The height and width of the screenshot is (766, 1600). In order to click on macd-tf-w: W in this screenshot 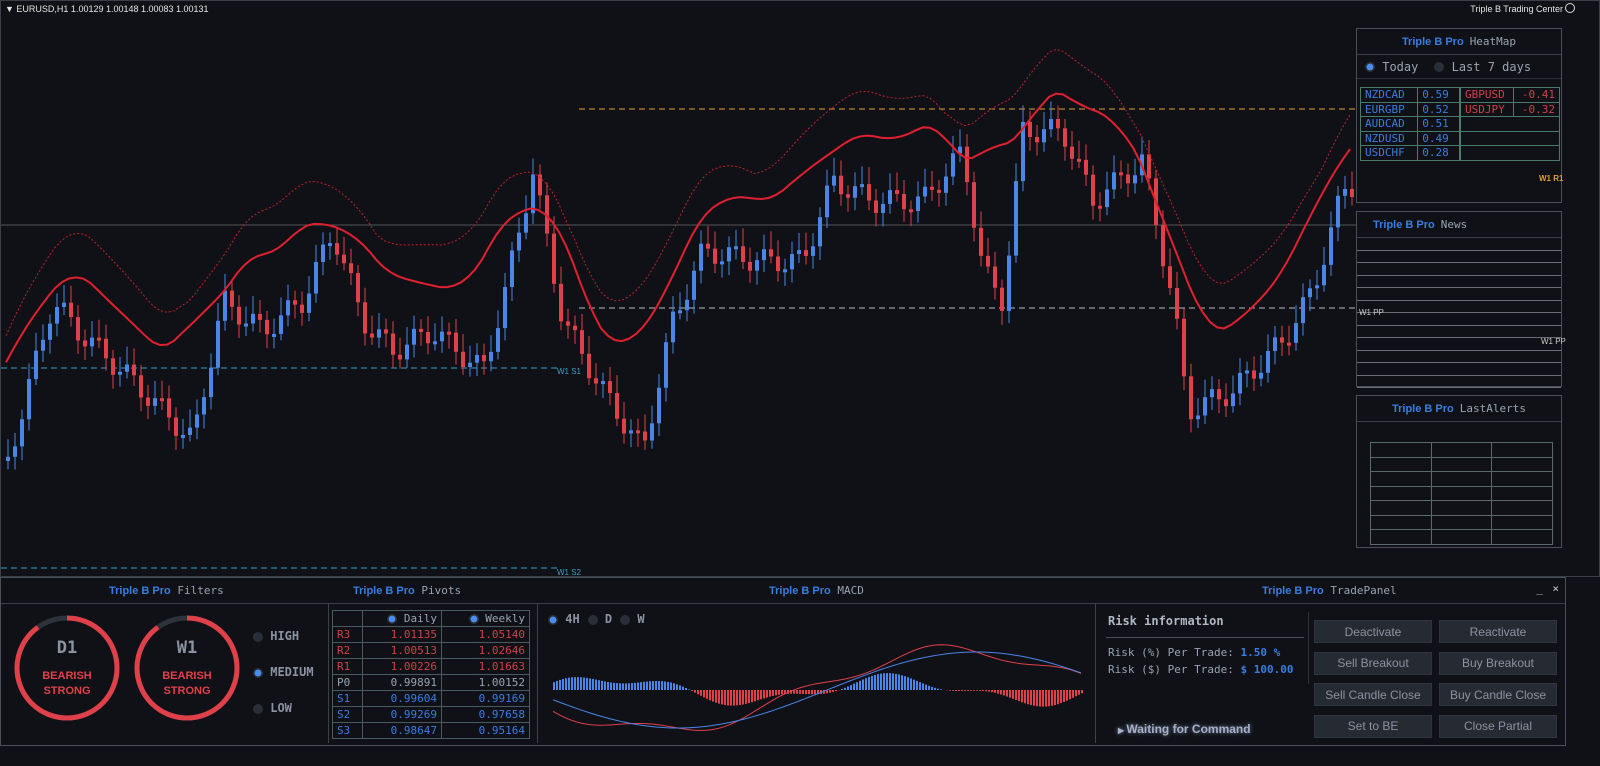, I will do `click(632, 619)`.